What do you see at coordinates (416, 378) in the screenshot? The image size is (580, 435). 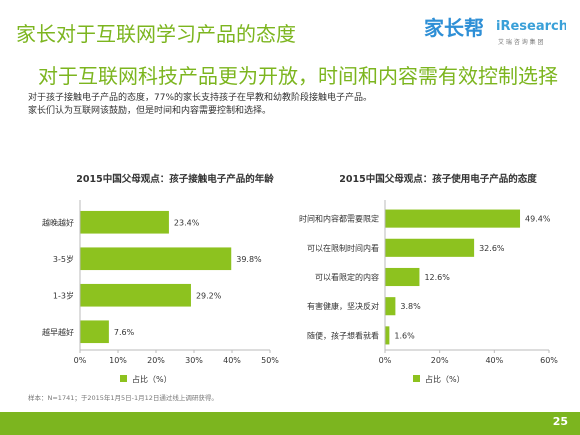 I see `attitude-chart-legend-swatch` at bounding box center [416, 378].